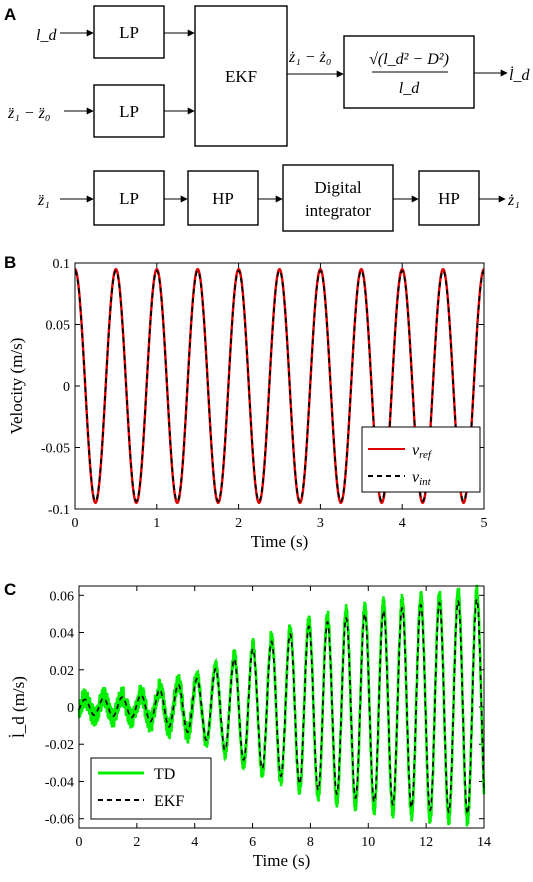 Image resolution: width=533 pixels, height=882 pixels. What do you see at coordinates (75, 523) in the screenshot?
I see `velocity-chart-xtick-label: 0` at bounding box center [75, 523].